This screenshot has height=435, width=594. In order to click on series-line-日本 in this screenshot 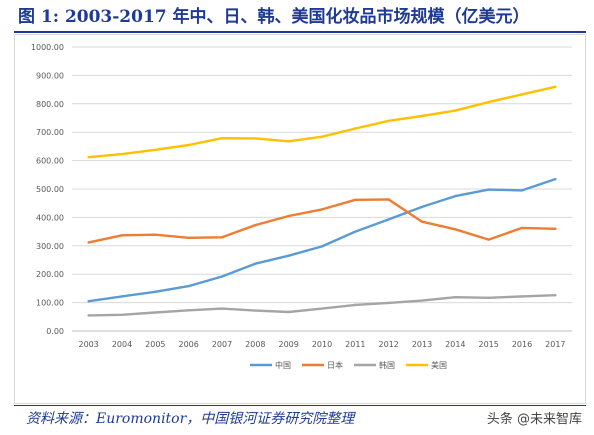, I will do `click(322, 221)`.